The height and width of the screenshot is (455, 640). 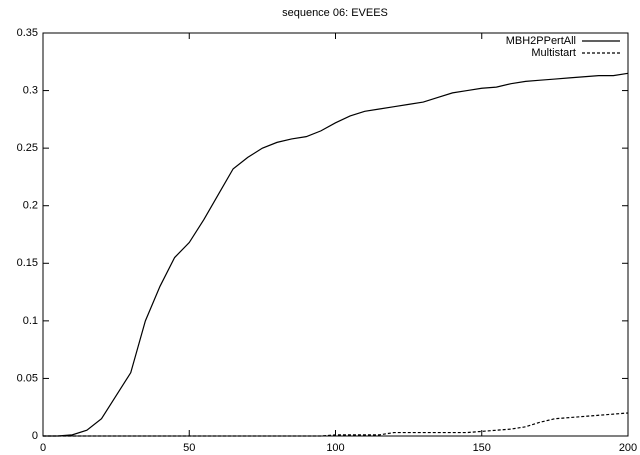 What do you see at coordinates (27, 33) in the screenshot?
I see `y-tick-label: 0.35` at bounding box center [27, 33].